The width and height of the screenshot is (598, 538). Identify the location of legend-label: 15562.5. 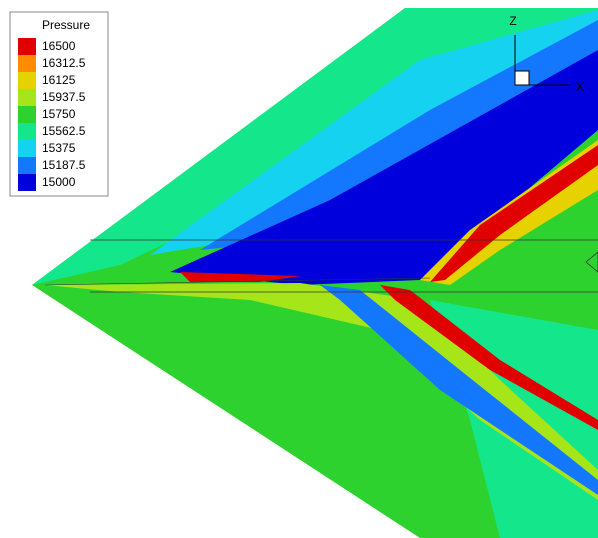
(64, 131).